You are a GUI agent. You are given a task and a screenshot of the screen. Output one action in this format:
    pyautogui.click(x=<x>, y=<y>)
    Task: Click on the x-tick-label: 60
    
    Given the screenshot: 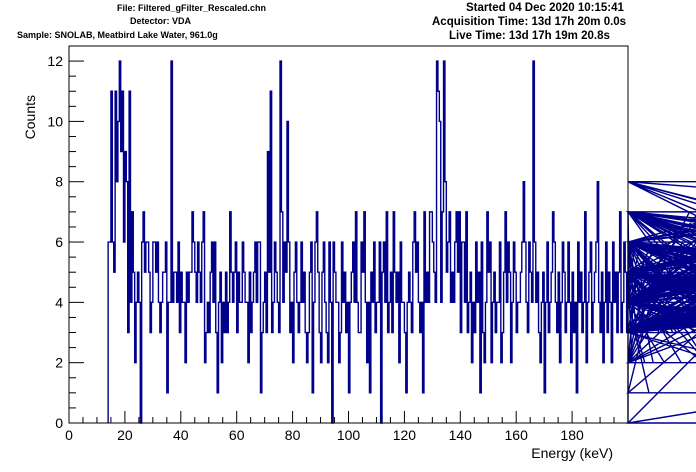 What is the action you would take?
    pyautogui.click(x=237, y=435)
    